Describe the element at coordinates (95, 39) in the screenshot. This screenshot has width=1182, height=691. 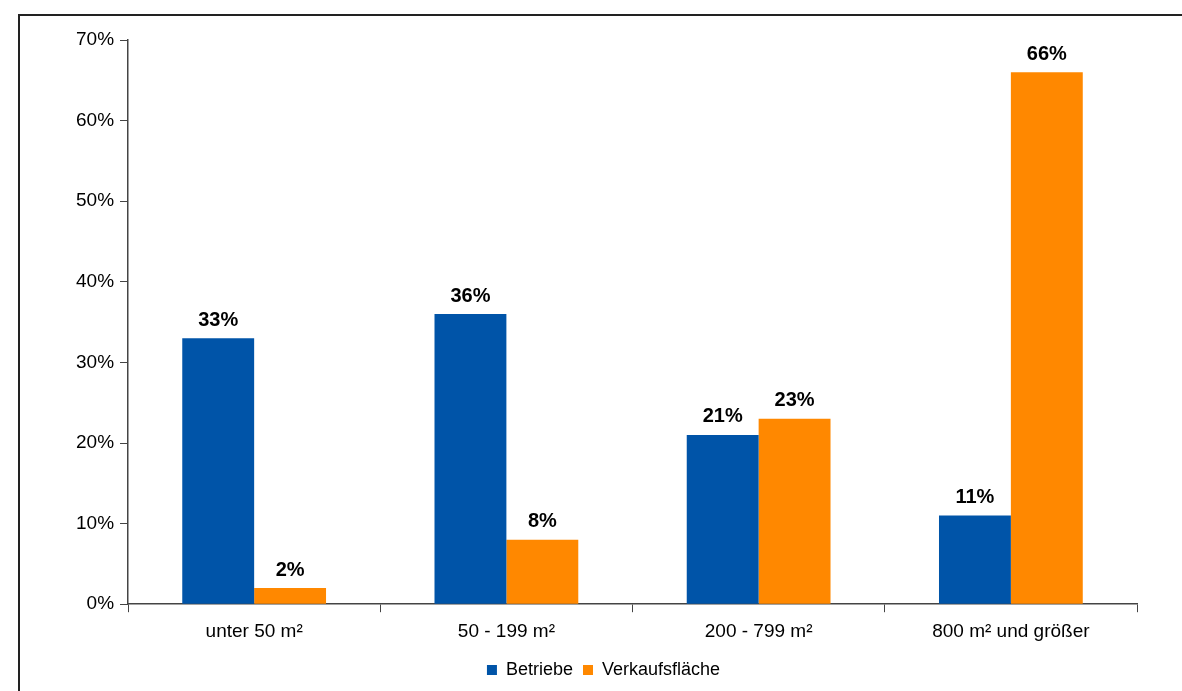
I see `y-tick-label: 70%` at that location.